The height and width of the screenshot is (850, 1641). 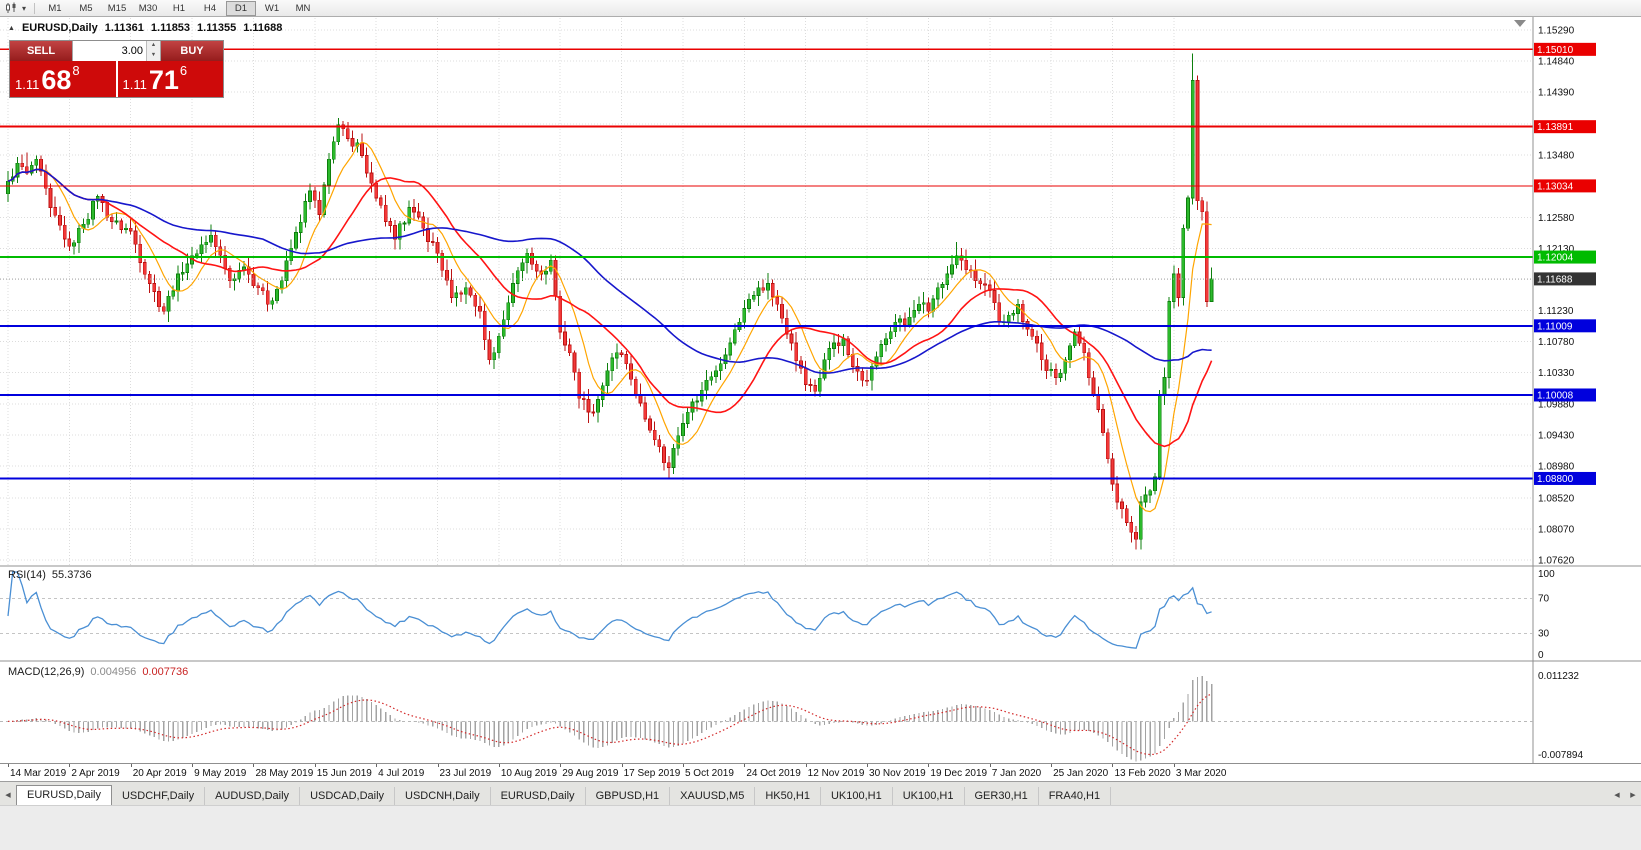 I want to click on date-axis-label: 30 Nov 2019, so click(x=897, y=773).